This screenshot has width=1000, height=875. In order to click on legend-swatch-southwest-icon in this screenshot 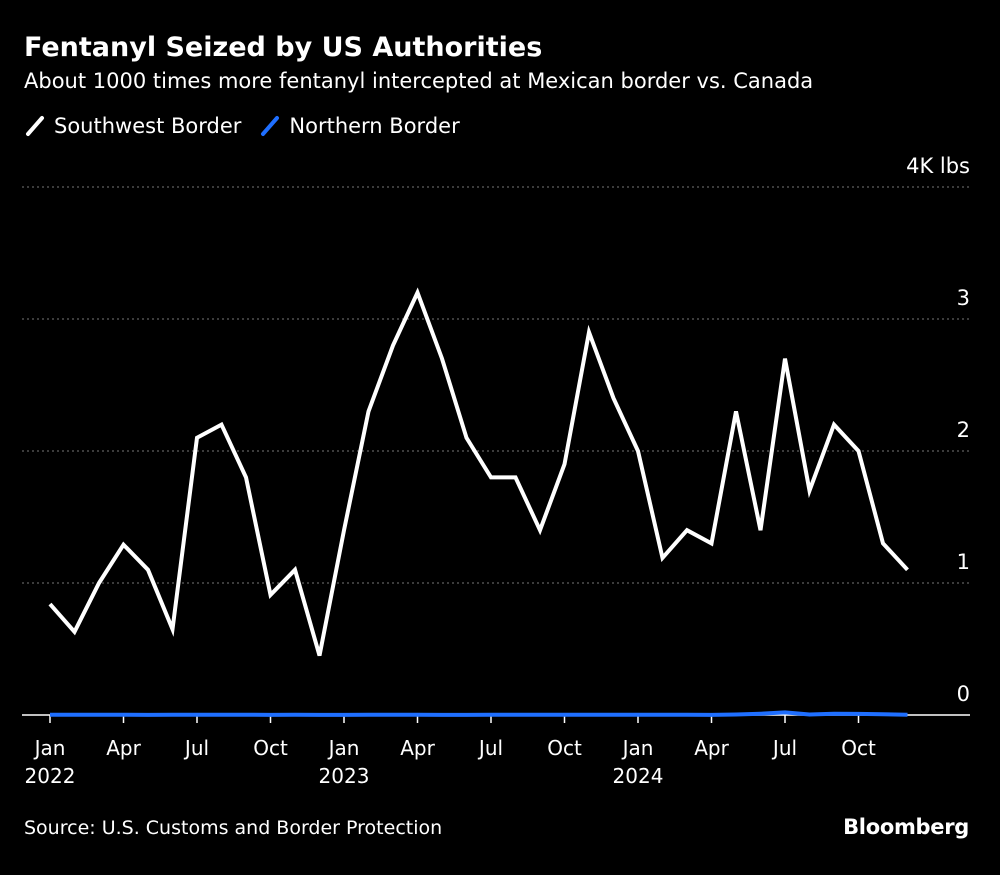, I will do `click(35, 126)`.